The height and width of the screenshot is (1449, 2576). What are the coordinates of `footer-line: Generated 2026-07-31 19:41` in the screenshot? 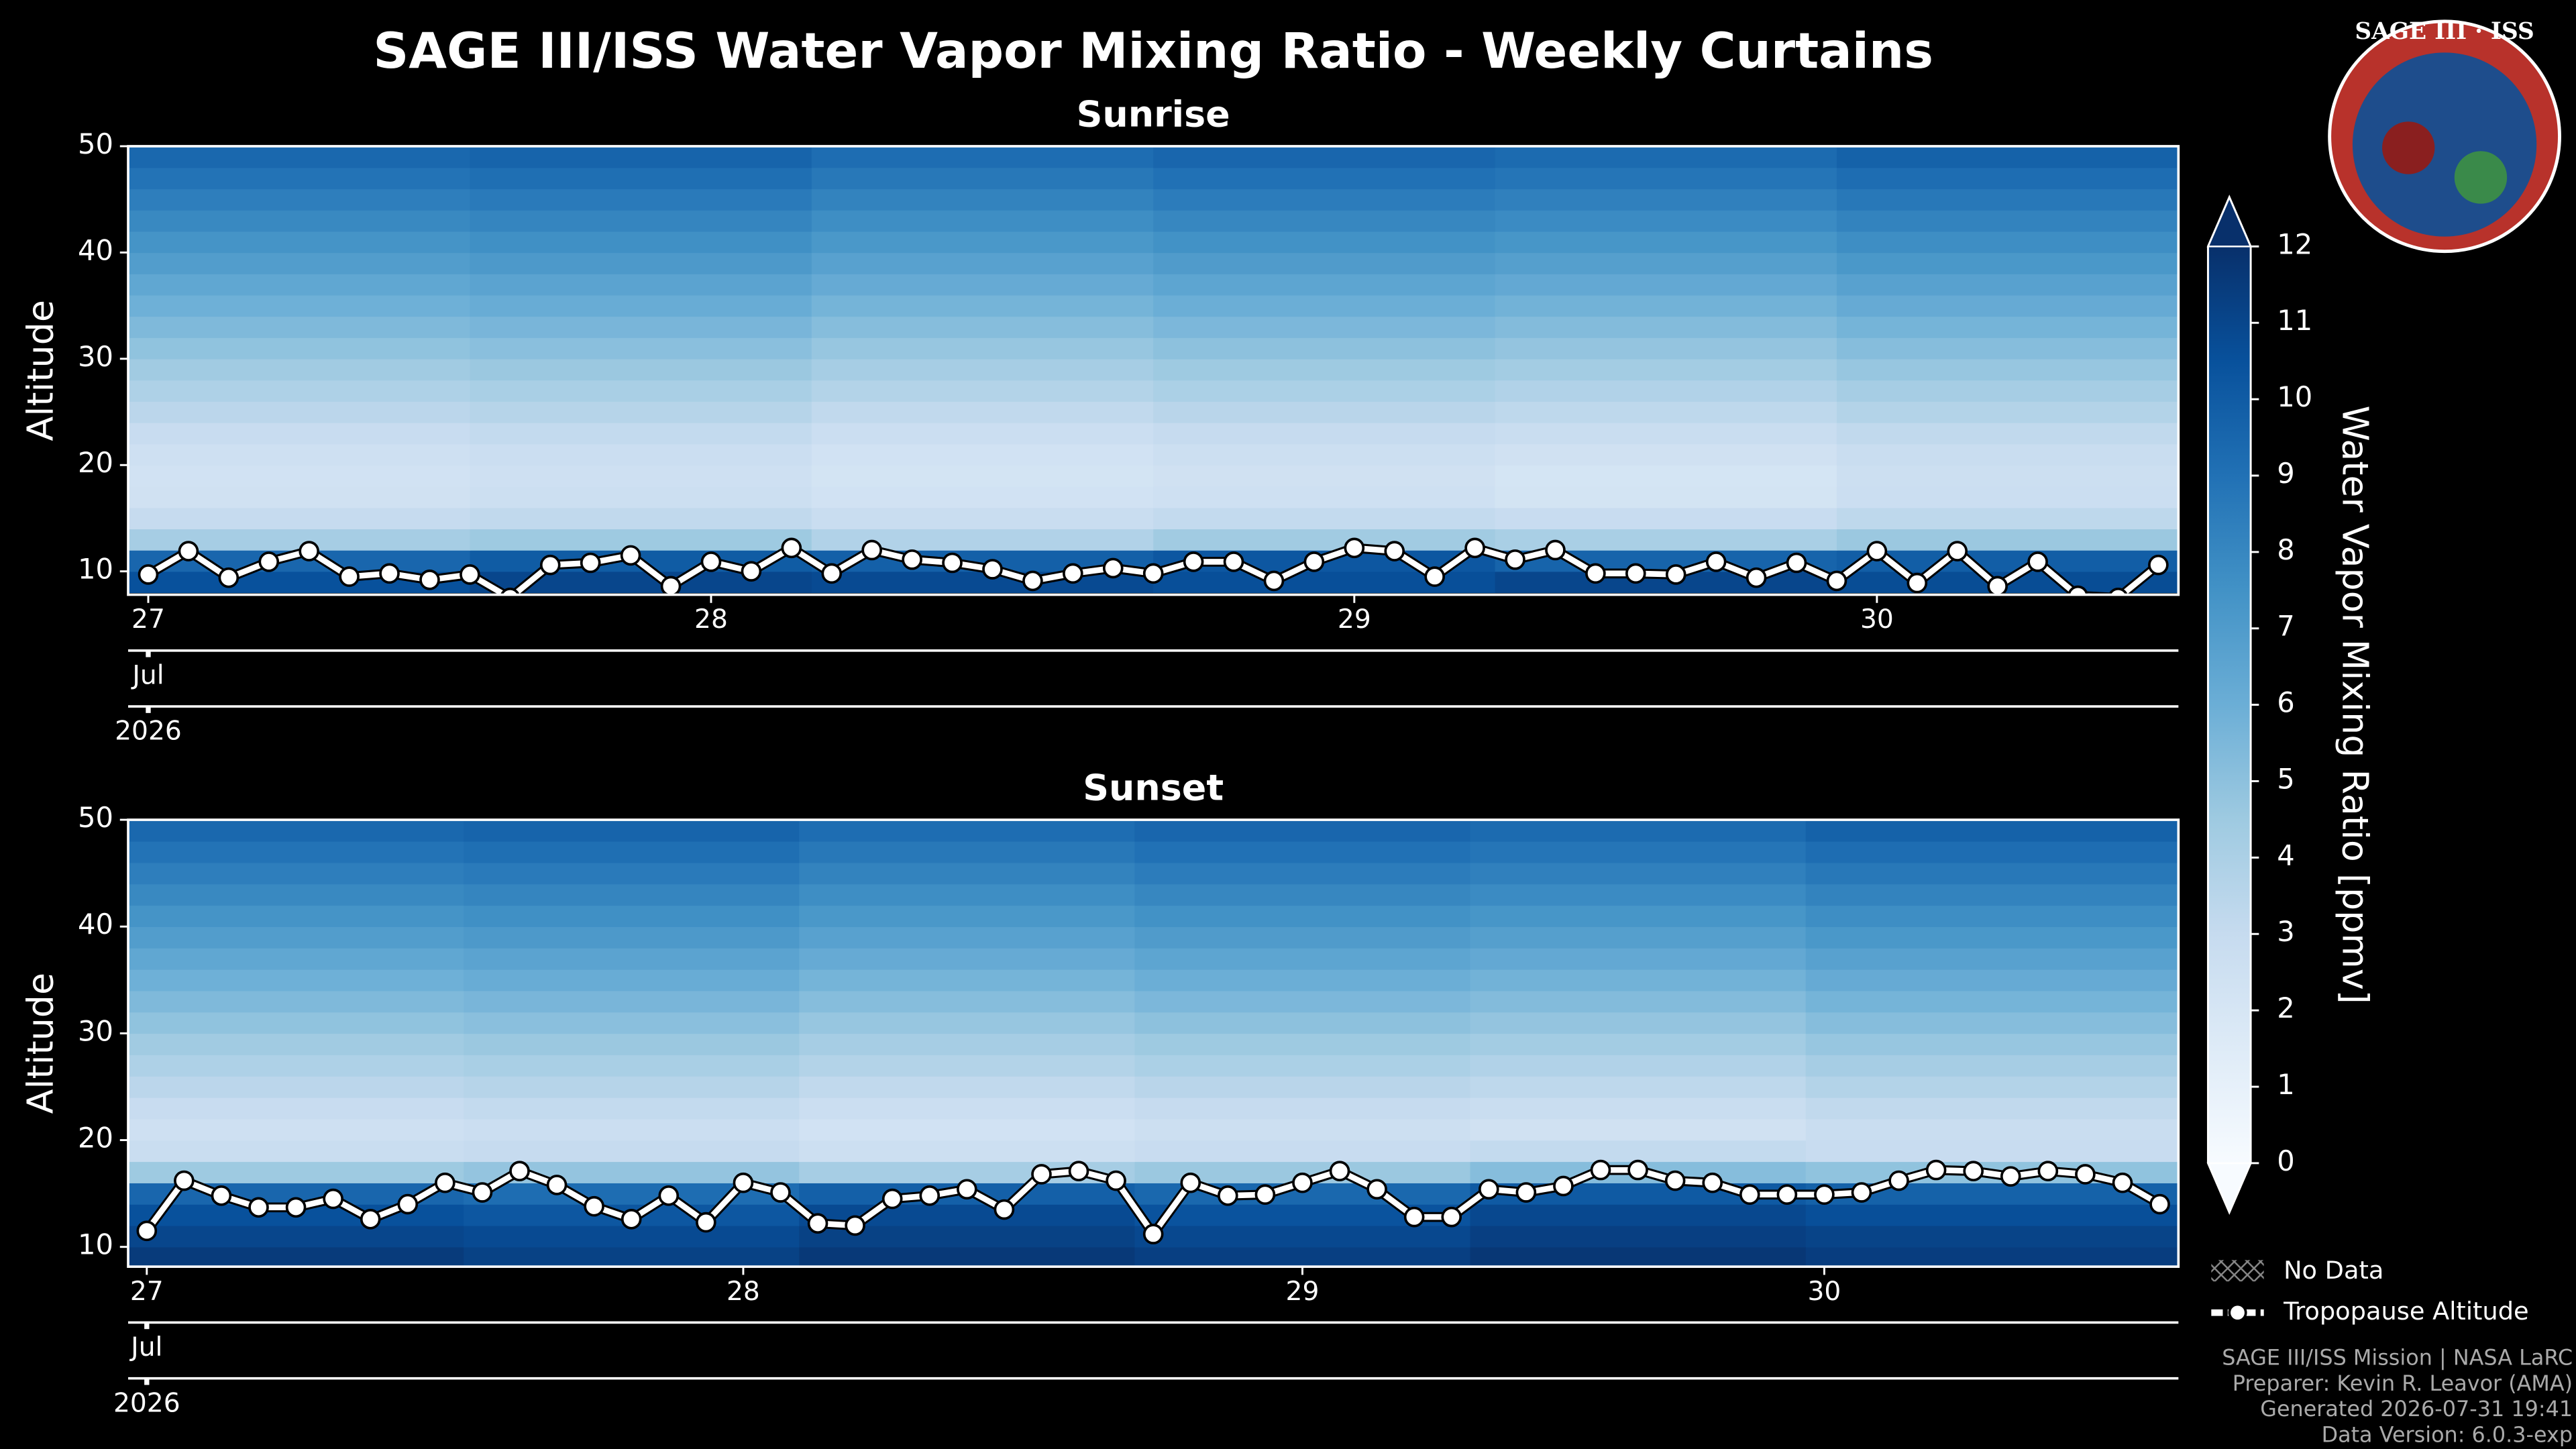 It's located at (2416, 1408).